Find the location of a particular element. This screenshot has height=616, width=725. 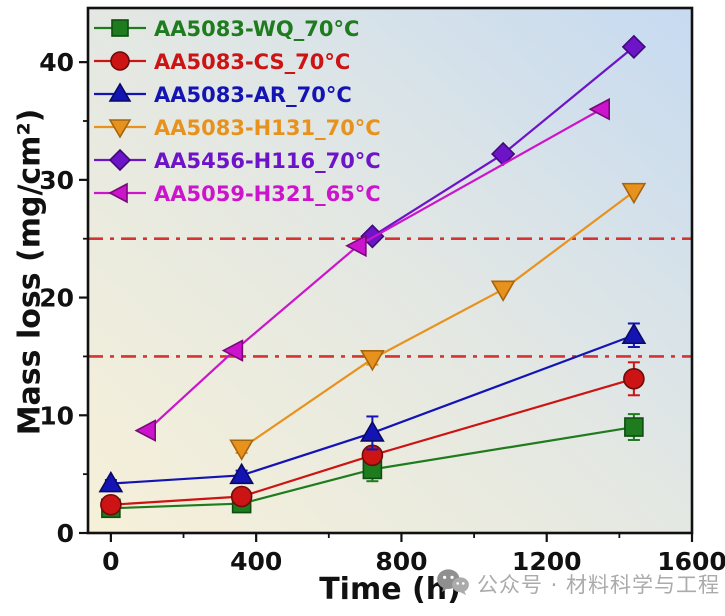

y-axis-title: Mass loss (mg/cm²) is located at coordinates (30, 272).